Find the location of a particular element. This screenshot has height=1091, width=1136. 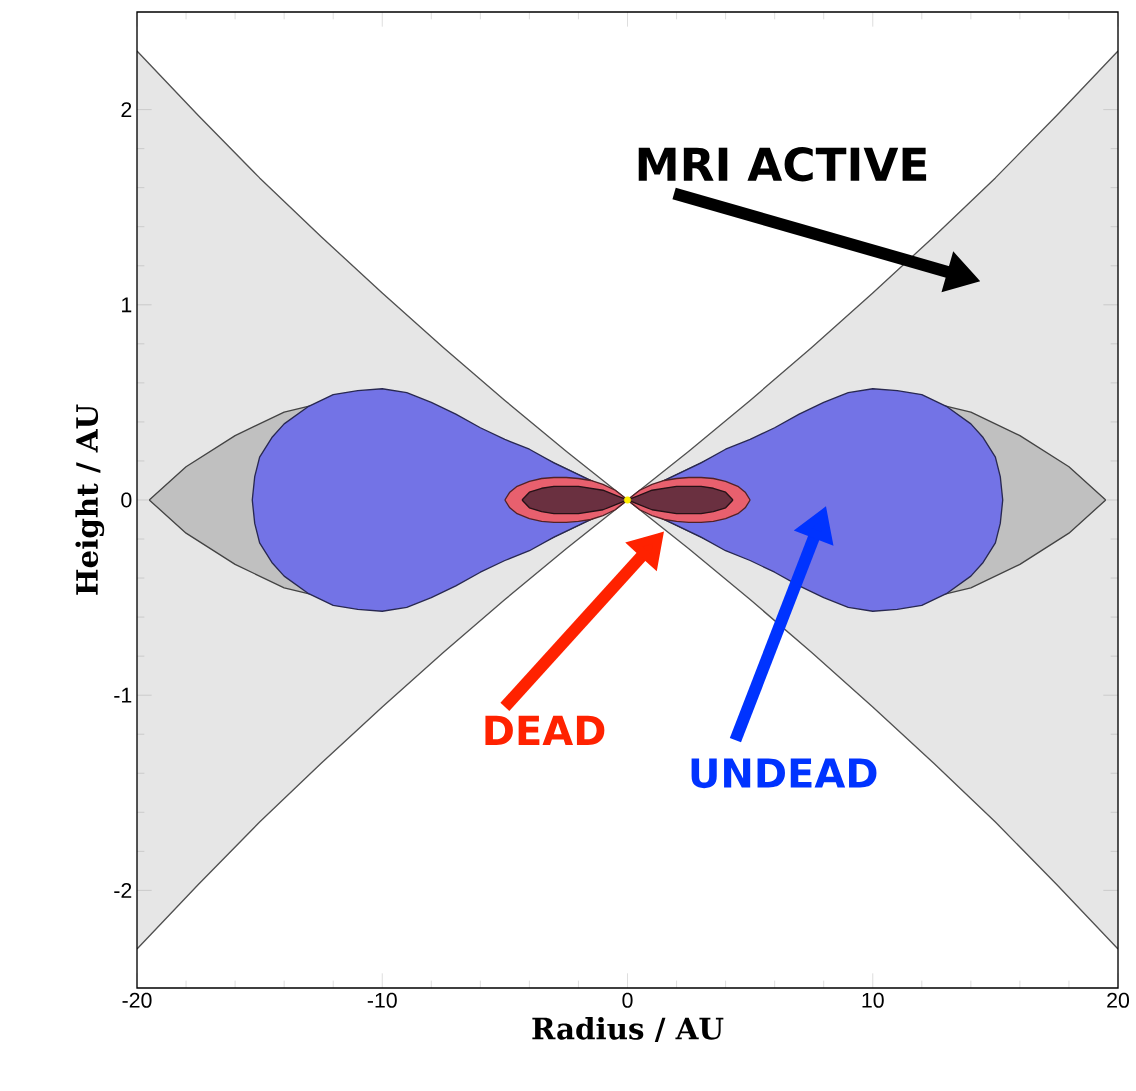

x-tick-label: 20 is located at coordinates (1118, 1000).